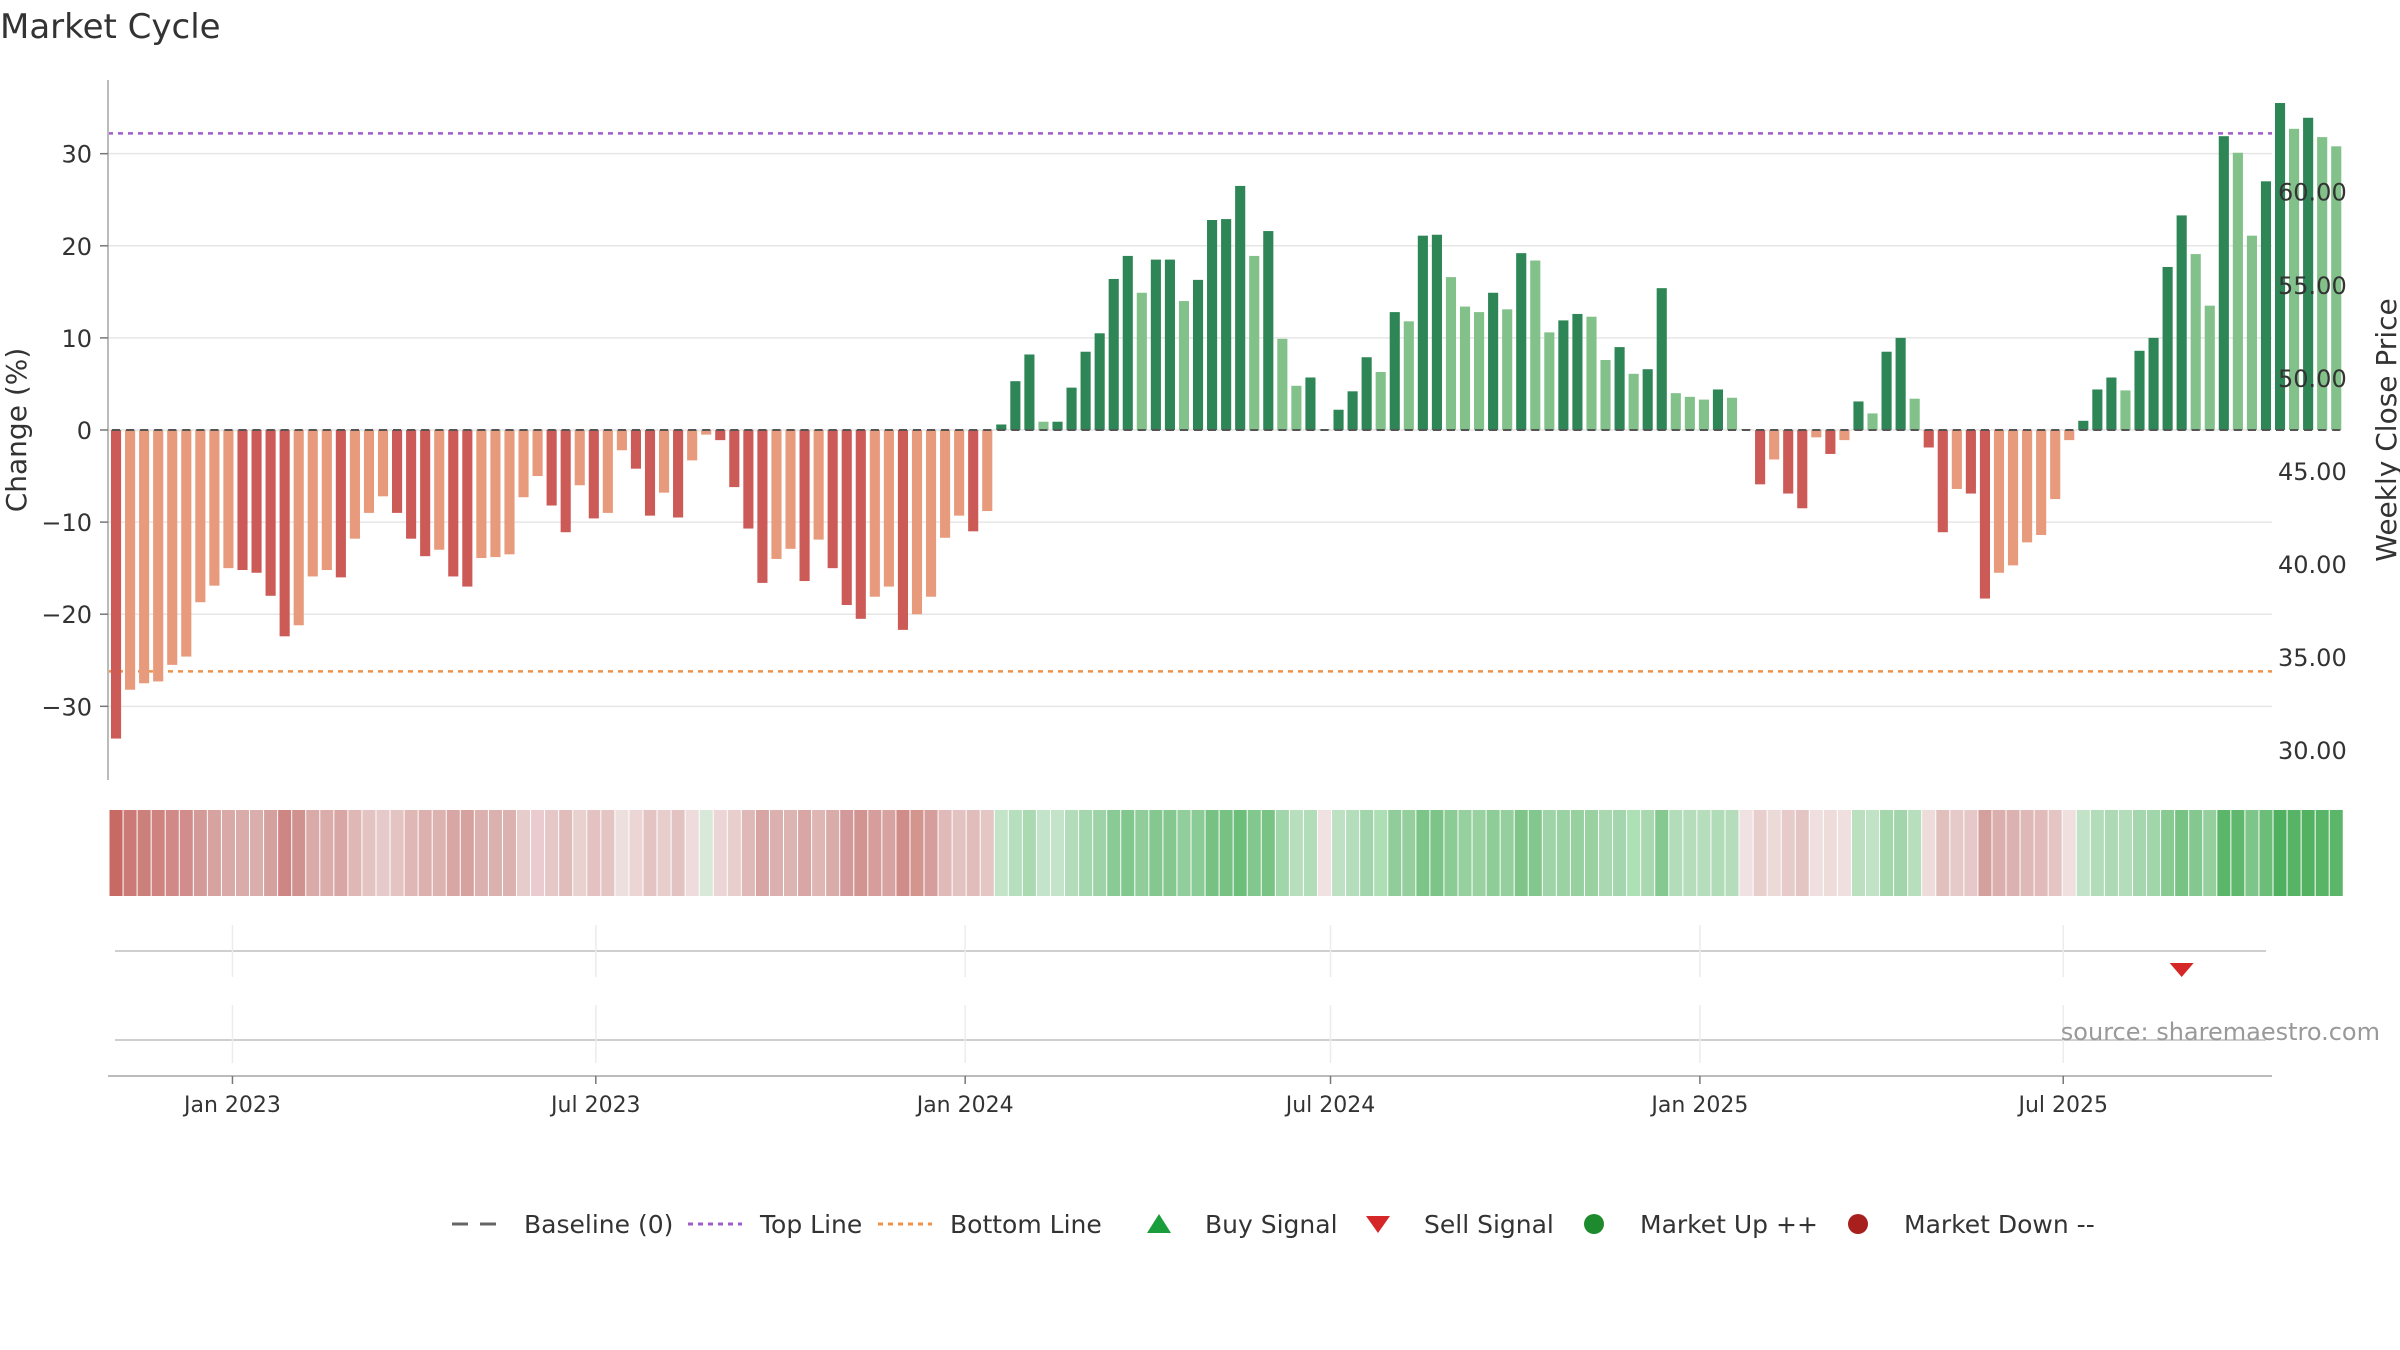 The width and height of the screenshot is (2400, 1350). What do you see at coordinates (76, 247) in the screenshot?
I see `y-tick-label: 20` at bounding box center [76, 247].